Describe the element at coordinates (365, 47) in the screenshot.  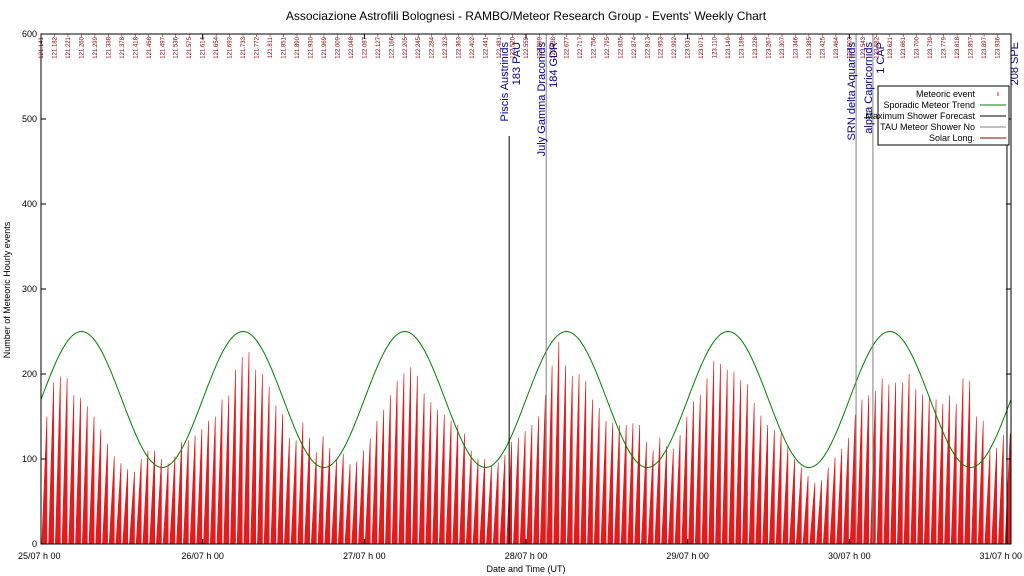
I see `solar-long-label: 122.087` at that location.